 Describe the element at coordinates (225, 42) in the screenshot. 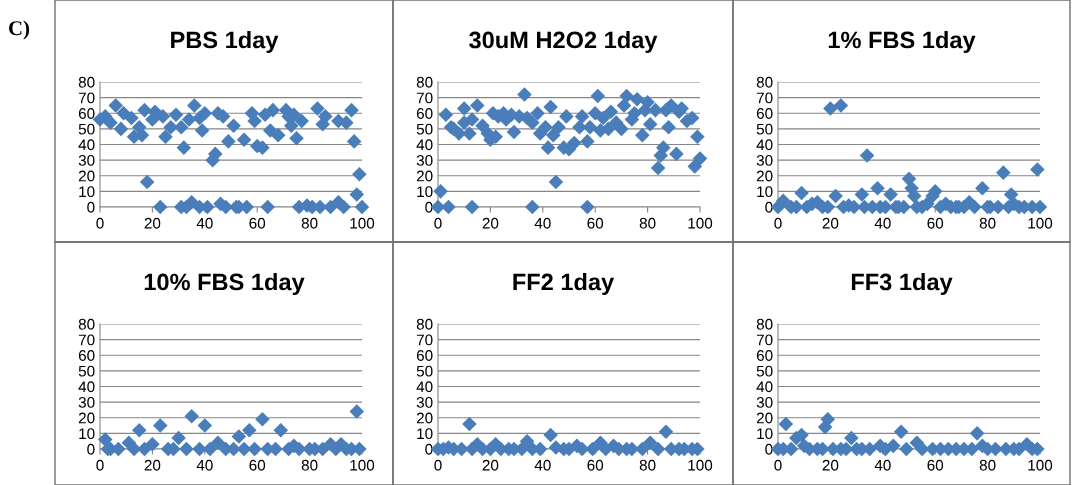

I see `chart-title: PBS 1day` at that location.